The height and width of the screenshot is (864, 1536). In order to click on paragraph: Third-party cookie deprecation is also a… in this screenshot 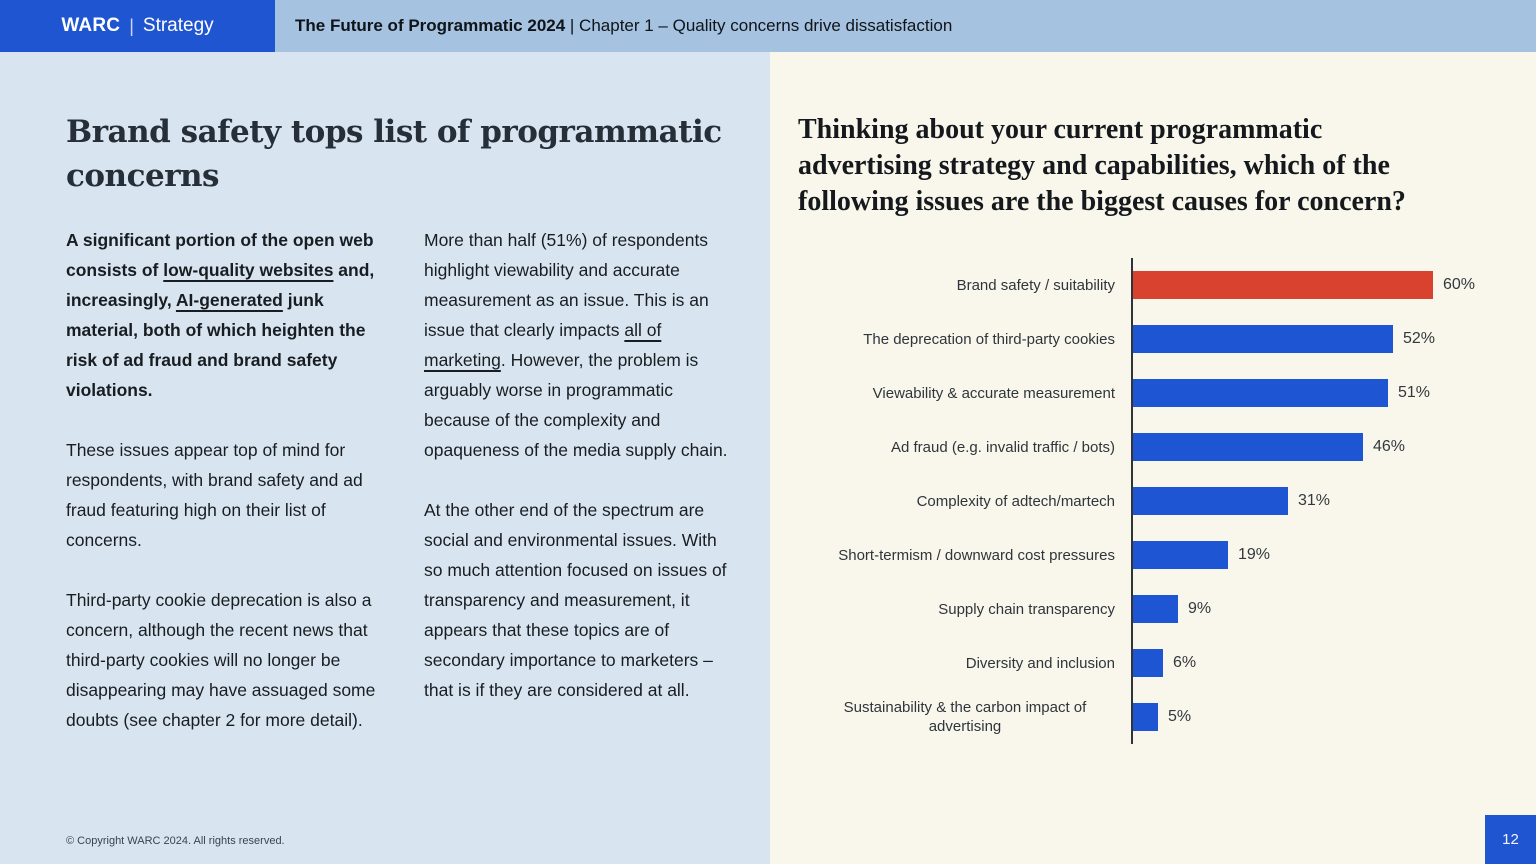, I will do `click(221, 660)`.